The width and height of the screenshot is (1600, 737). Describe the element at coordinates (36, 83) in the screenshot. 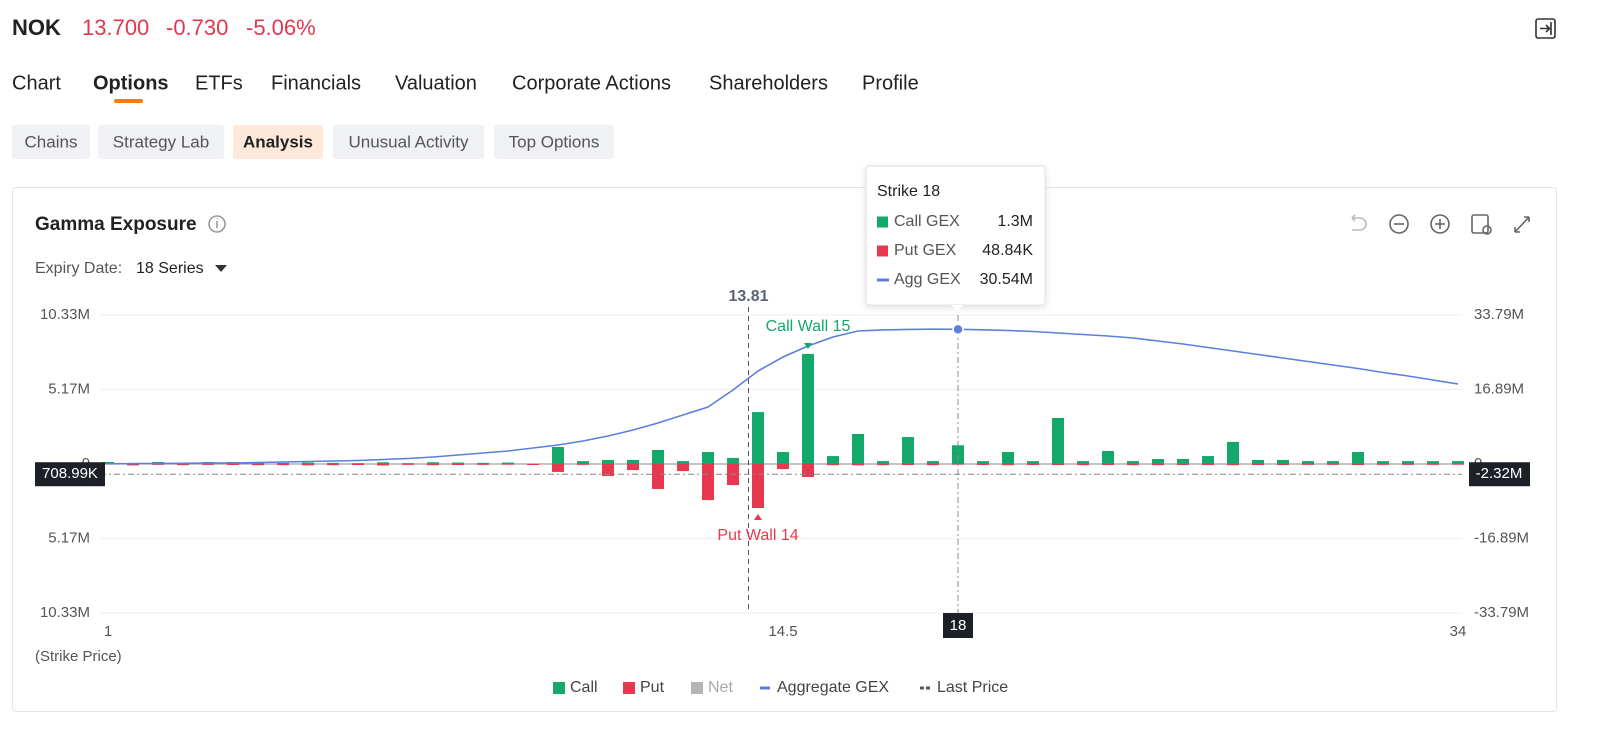

I see `tab: Chart` at that location.